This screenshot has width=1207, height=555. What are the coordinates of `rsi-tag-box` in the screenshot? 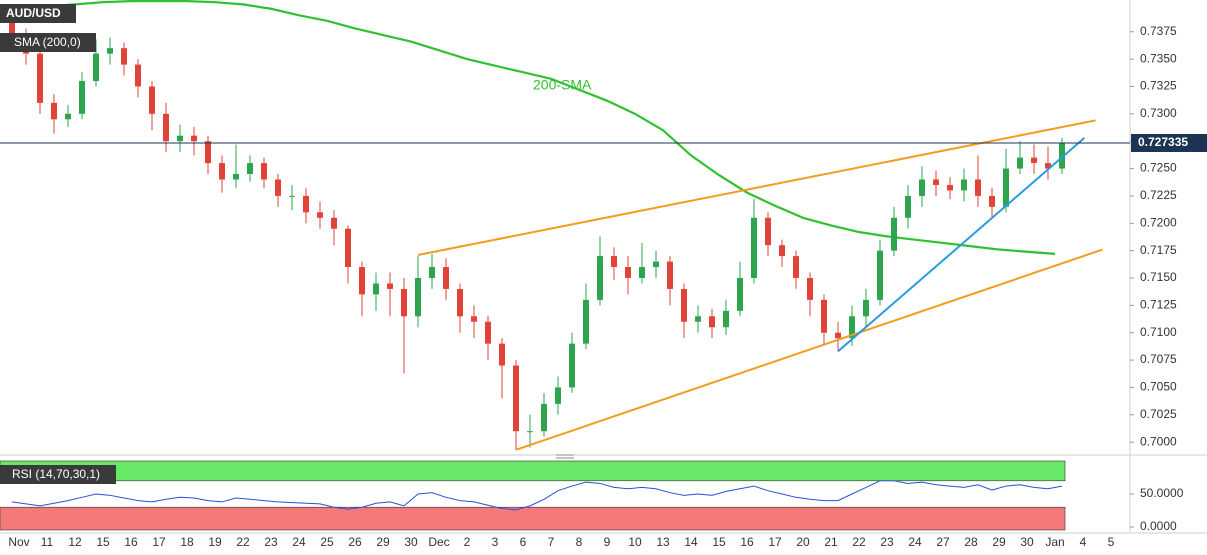 It's located at (58, 474).